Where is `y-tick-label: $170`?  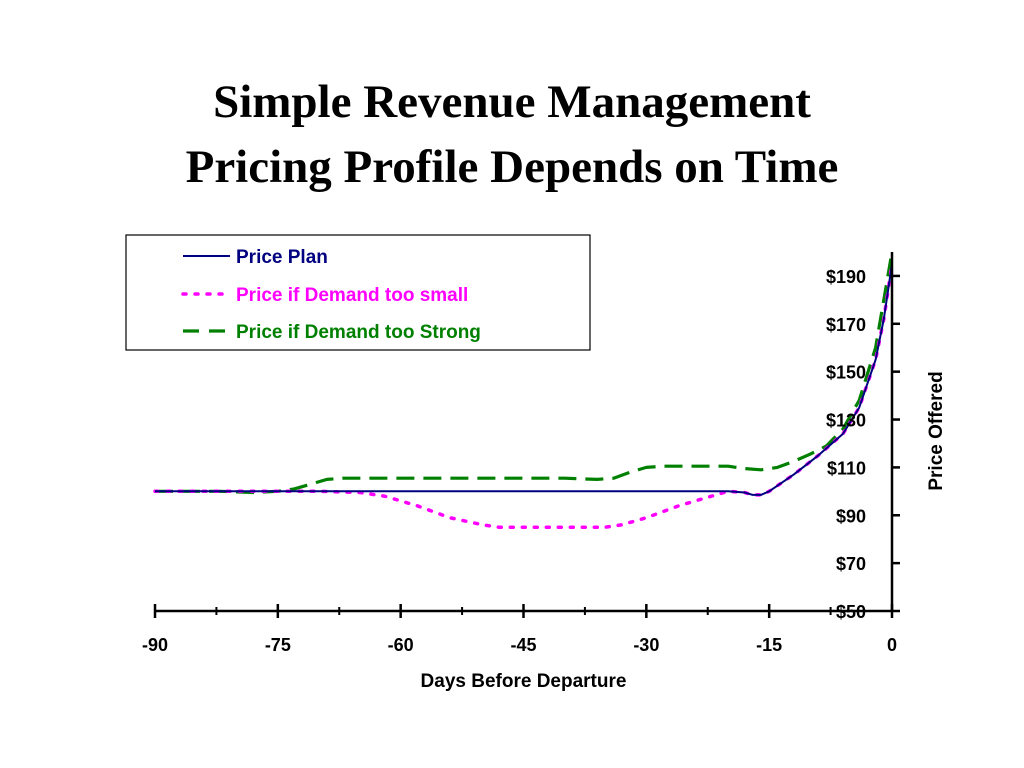 y-tick-label: $170 is located at coordinates (846, 325).